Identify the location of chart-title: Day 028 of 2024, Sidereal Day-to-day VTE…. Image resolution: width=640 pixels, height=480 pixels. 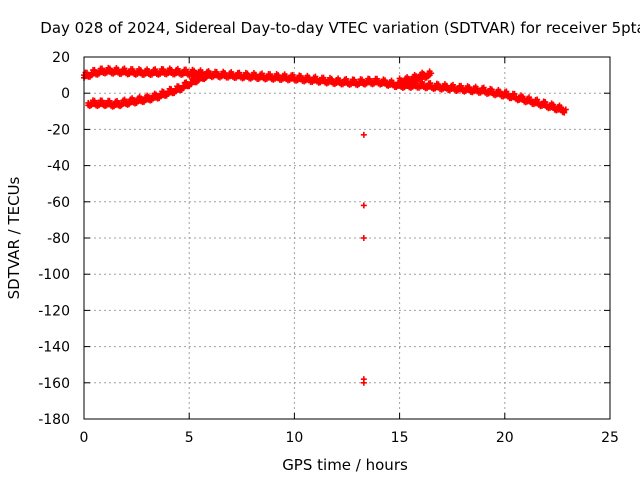
(340, 28).